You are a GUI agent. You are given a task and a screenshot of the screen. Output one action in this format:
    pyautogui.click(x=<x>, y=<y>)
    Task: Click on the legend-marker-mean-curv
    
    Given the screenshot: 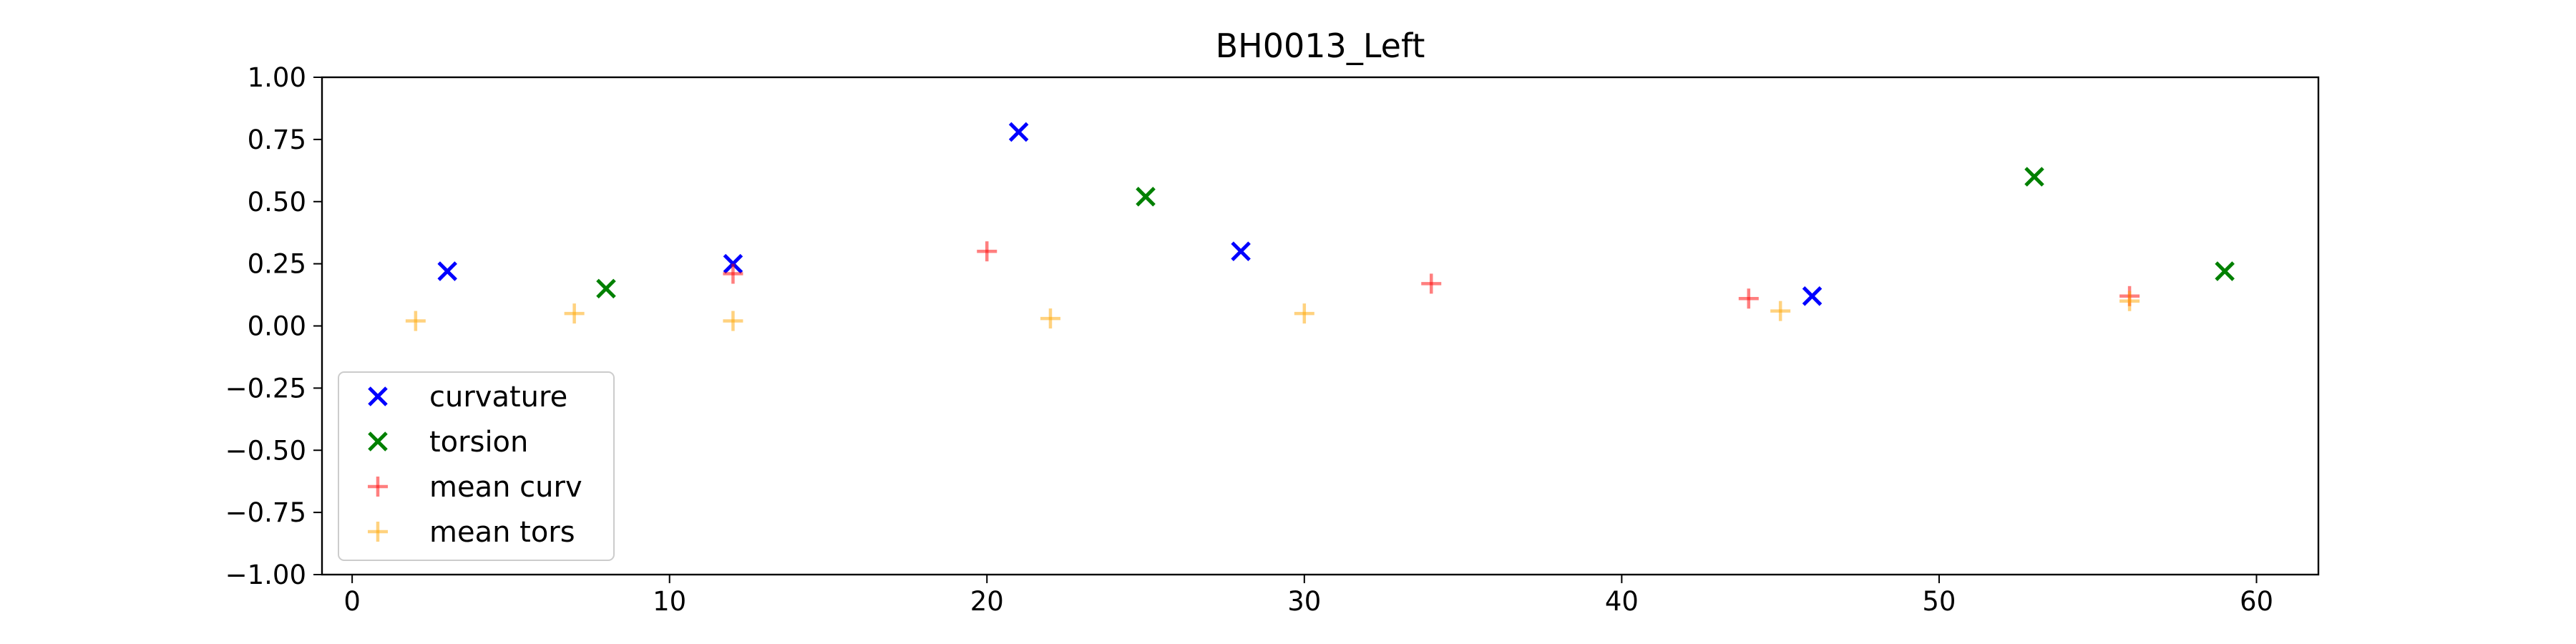 What is the action you would take?
    pyautogui.click(x=378, y=487)
    